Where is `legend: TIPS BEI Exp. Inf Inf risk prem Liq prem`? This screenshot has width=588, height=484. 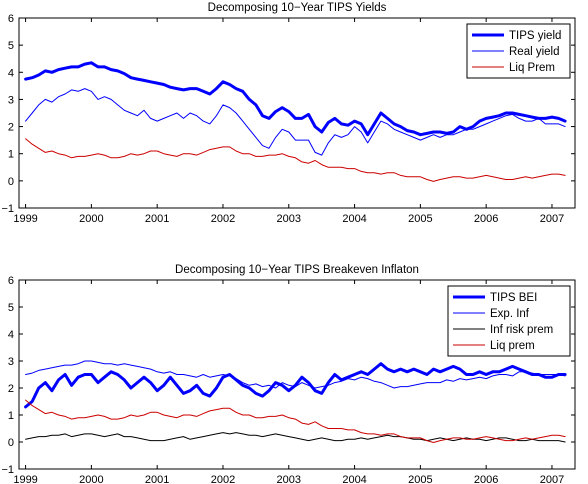
legend: TIPS BEI Exp. Inf Inf risk prem Liq prem is located at coordinates (509, 321).